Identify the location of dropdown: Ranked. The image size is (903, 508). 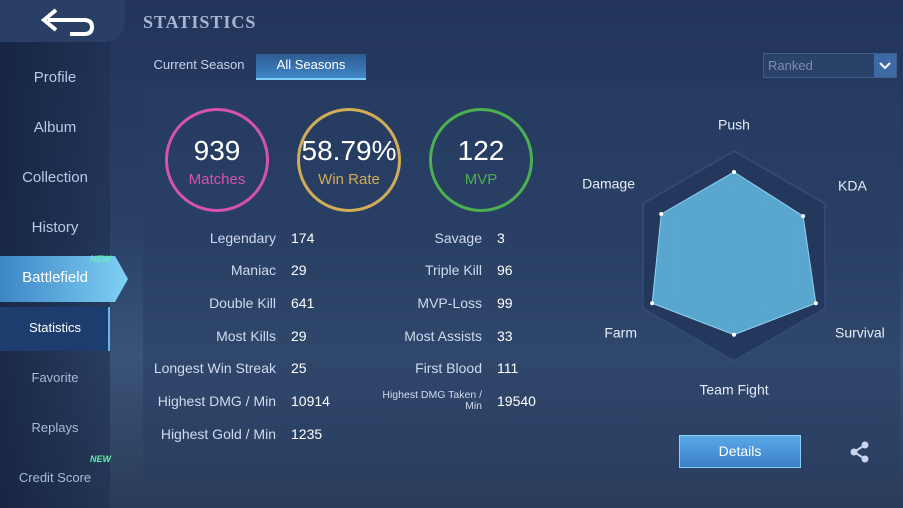
(830, 65).